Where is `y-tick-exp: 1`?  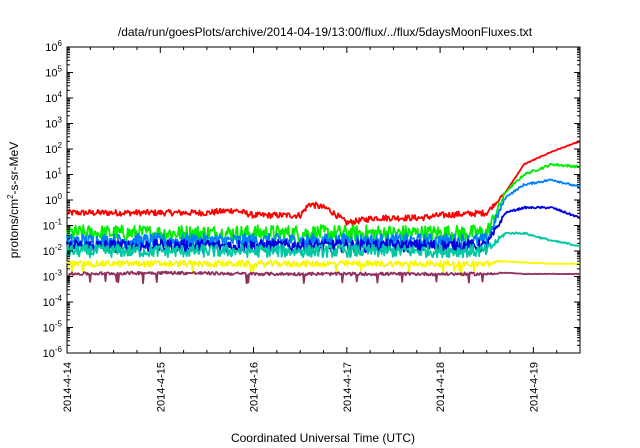
y-tick-exp: 1 is located at coordinates (60, 171).